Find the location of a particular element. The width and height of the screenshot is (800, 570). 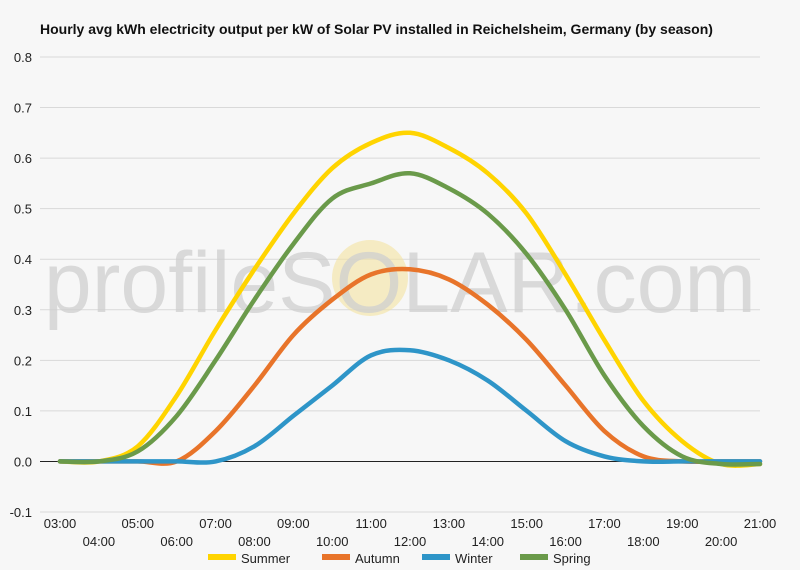

x-tick-label: 10:00 is located at coordinates (332, 541).